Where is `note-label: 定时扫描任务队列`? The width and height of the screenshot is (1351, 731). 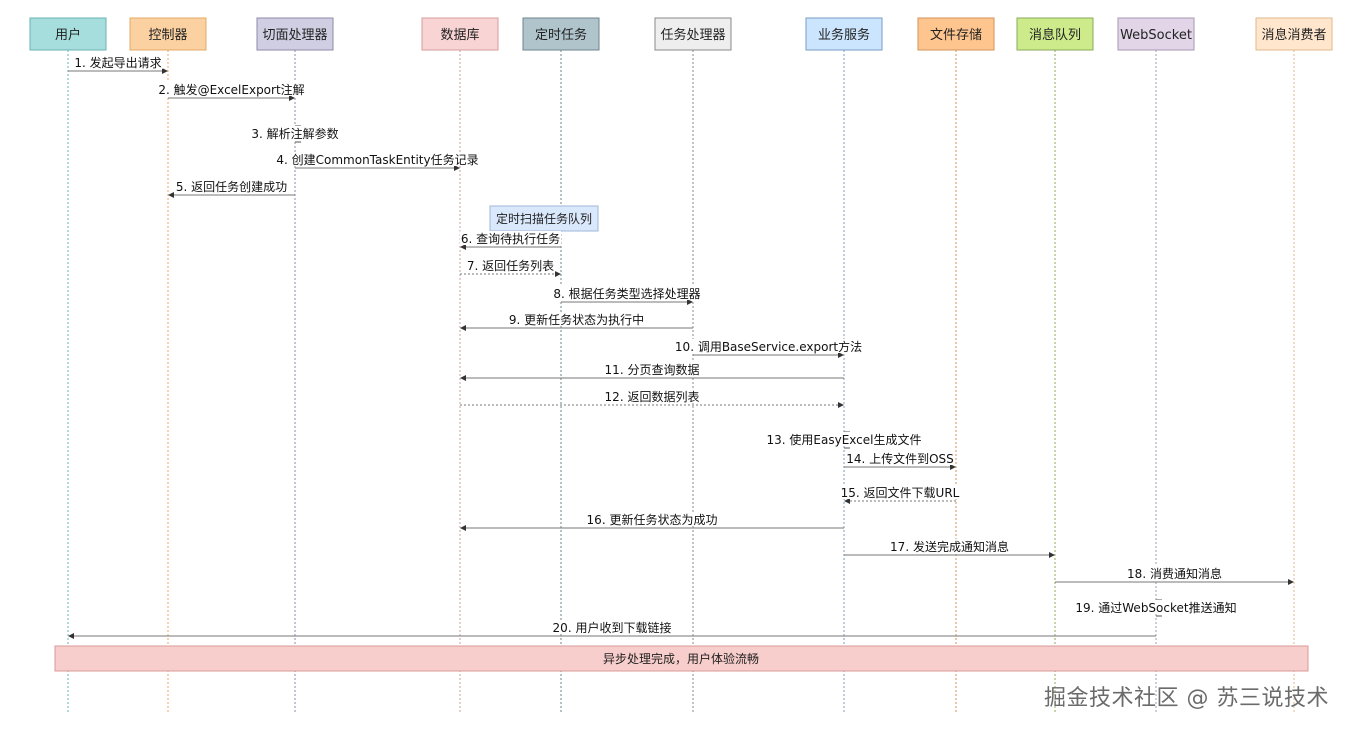 note-label: 定时扫描任务队列 is located at coordinates (544, 218).